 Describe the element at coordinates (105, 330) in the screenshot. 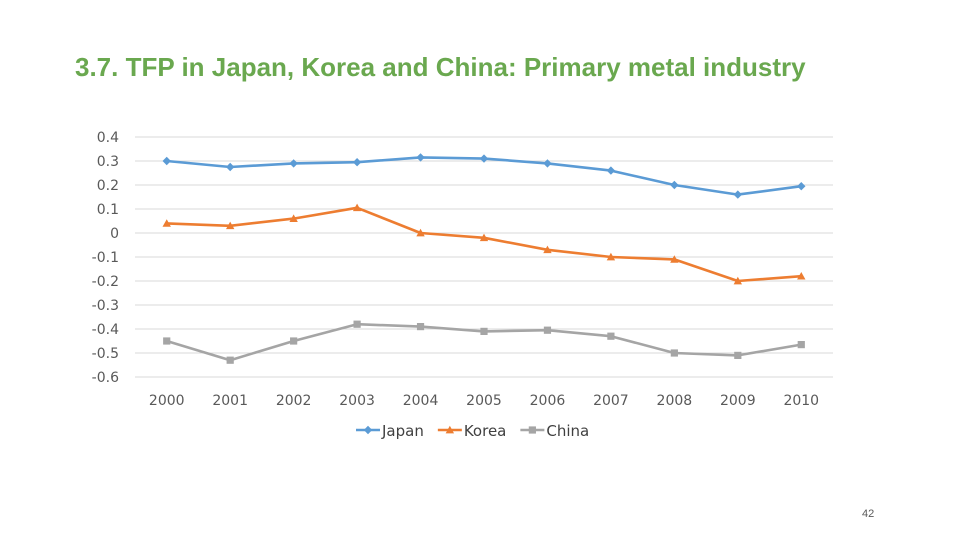

I see `y-tick-label: -0.4` at that location.